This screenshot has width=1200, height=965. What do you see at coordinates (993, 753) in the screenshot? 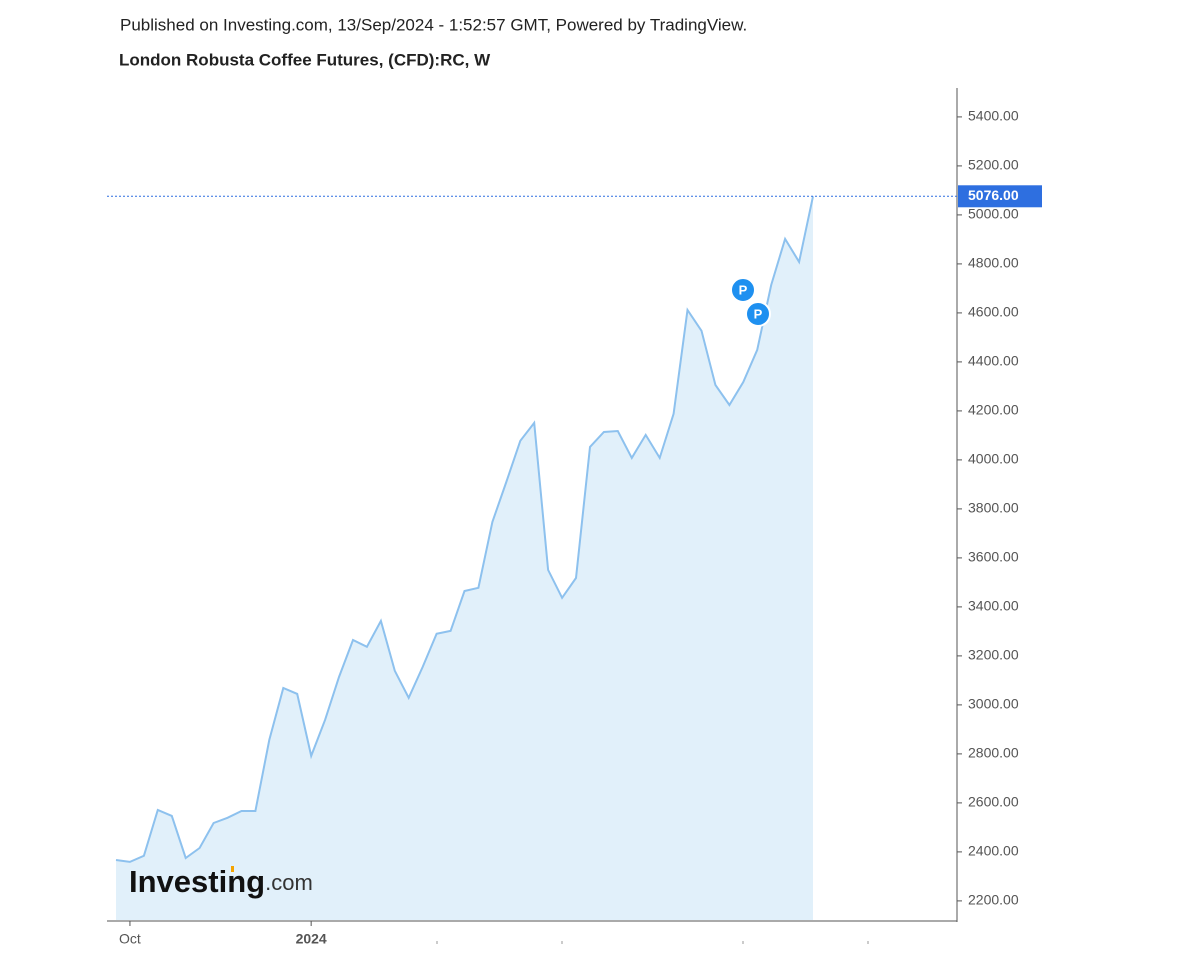
I see `y-tick-label: 2800.00` at bounding box center [993, 753].